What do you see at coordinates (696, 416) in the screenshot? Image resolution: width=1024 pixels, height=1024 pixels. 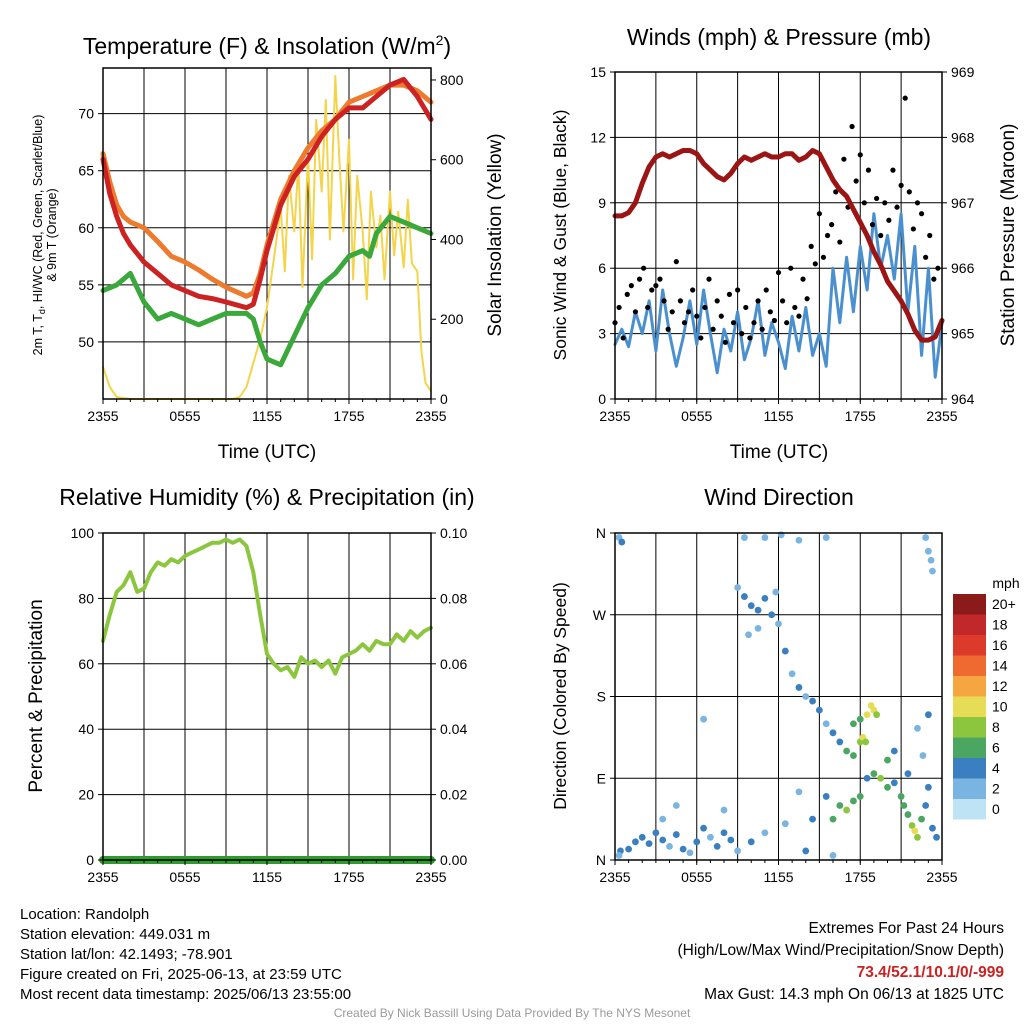 I see `winds-xtick-label: 0555` at bounding box center [696, 416].